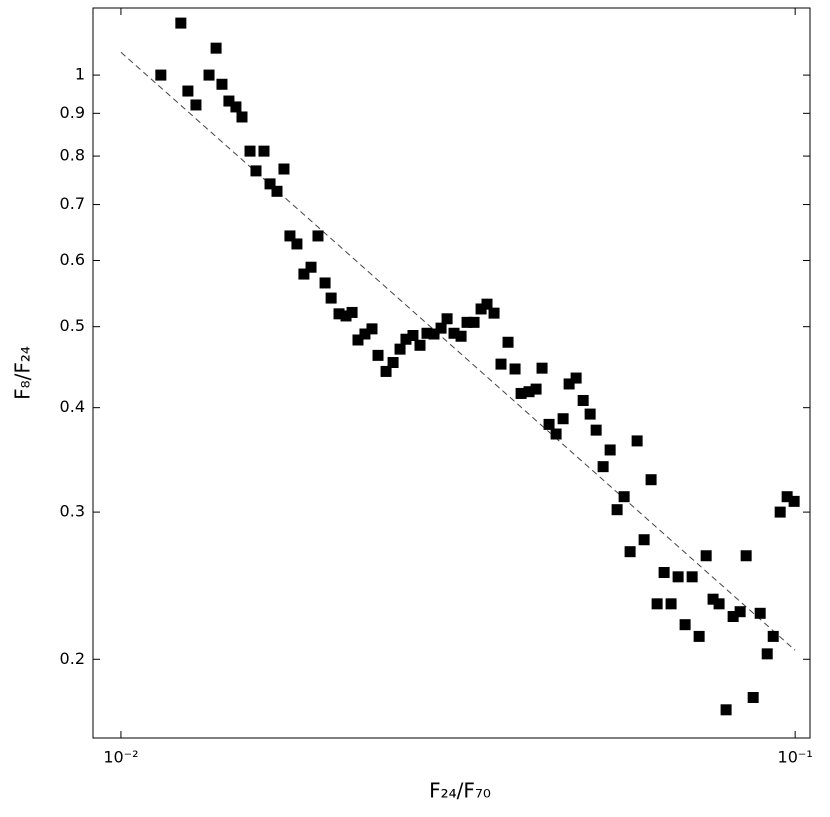 This screenshot has height=817, width=830. What do you see at coordinates (23, 373) in the screenshot?
I see `y-axis-label: F₈/F₂₄` at bounding box center [23, 373].